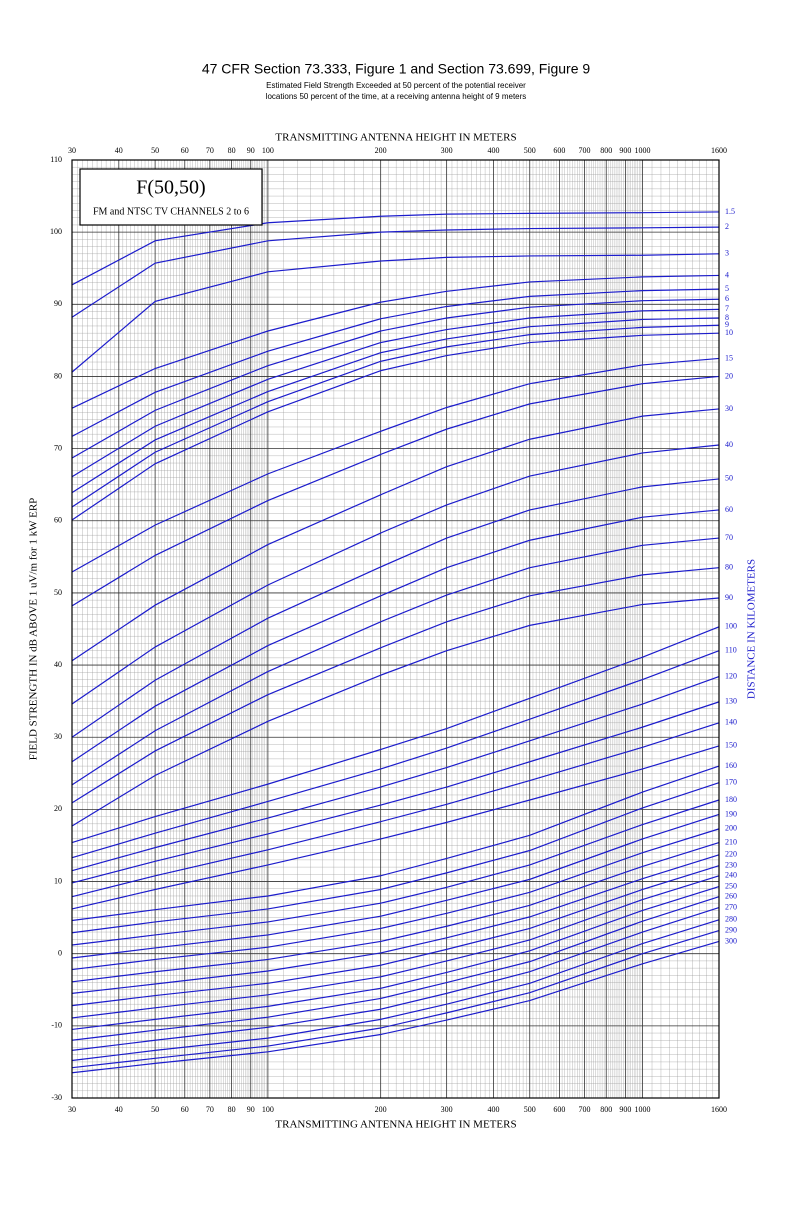 The width and height of the screenshot is (792, 1224). I want to click on series-label: 240, so click(731, 875).